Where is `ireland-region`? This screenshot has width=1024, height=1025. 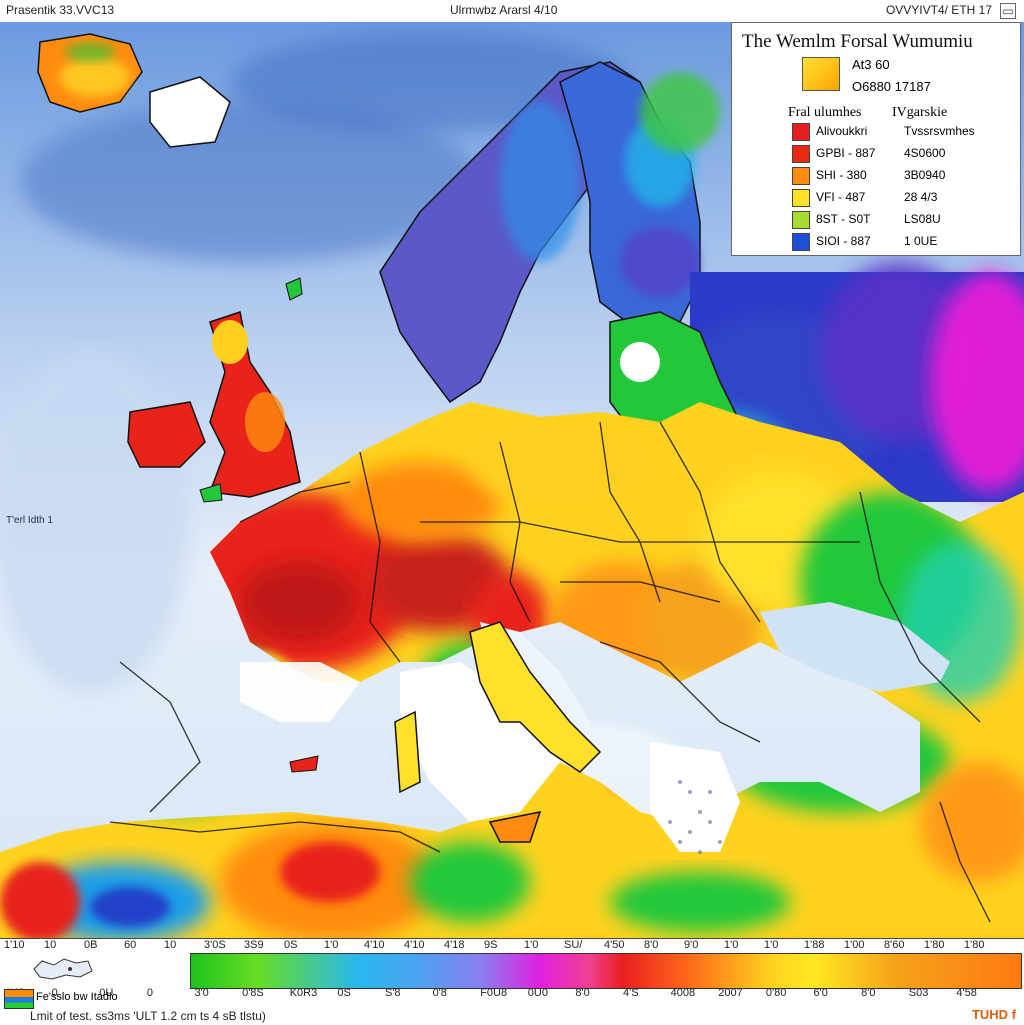 ireland-region is located at coordinates (166, 434).